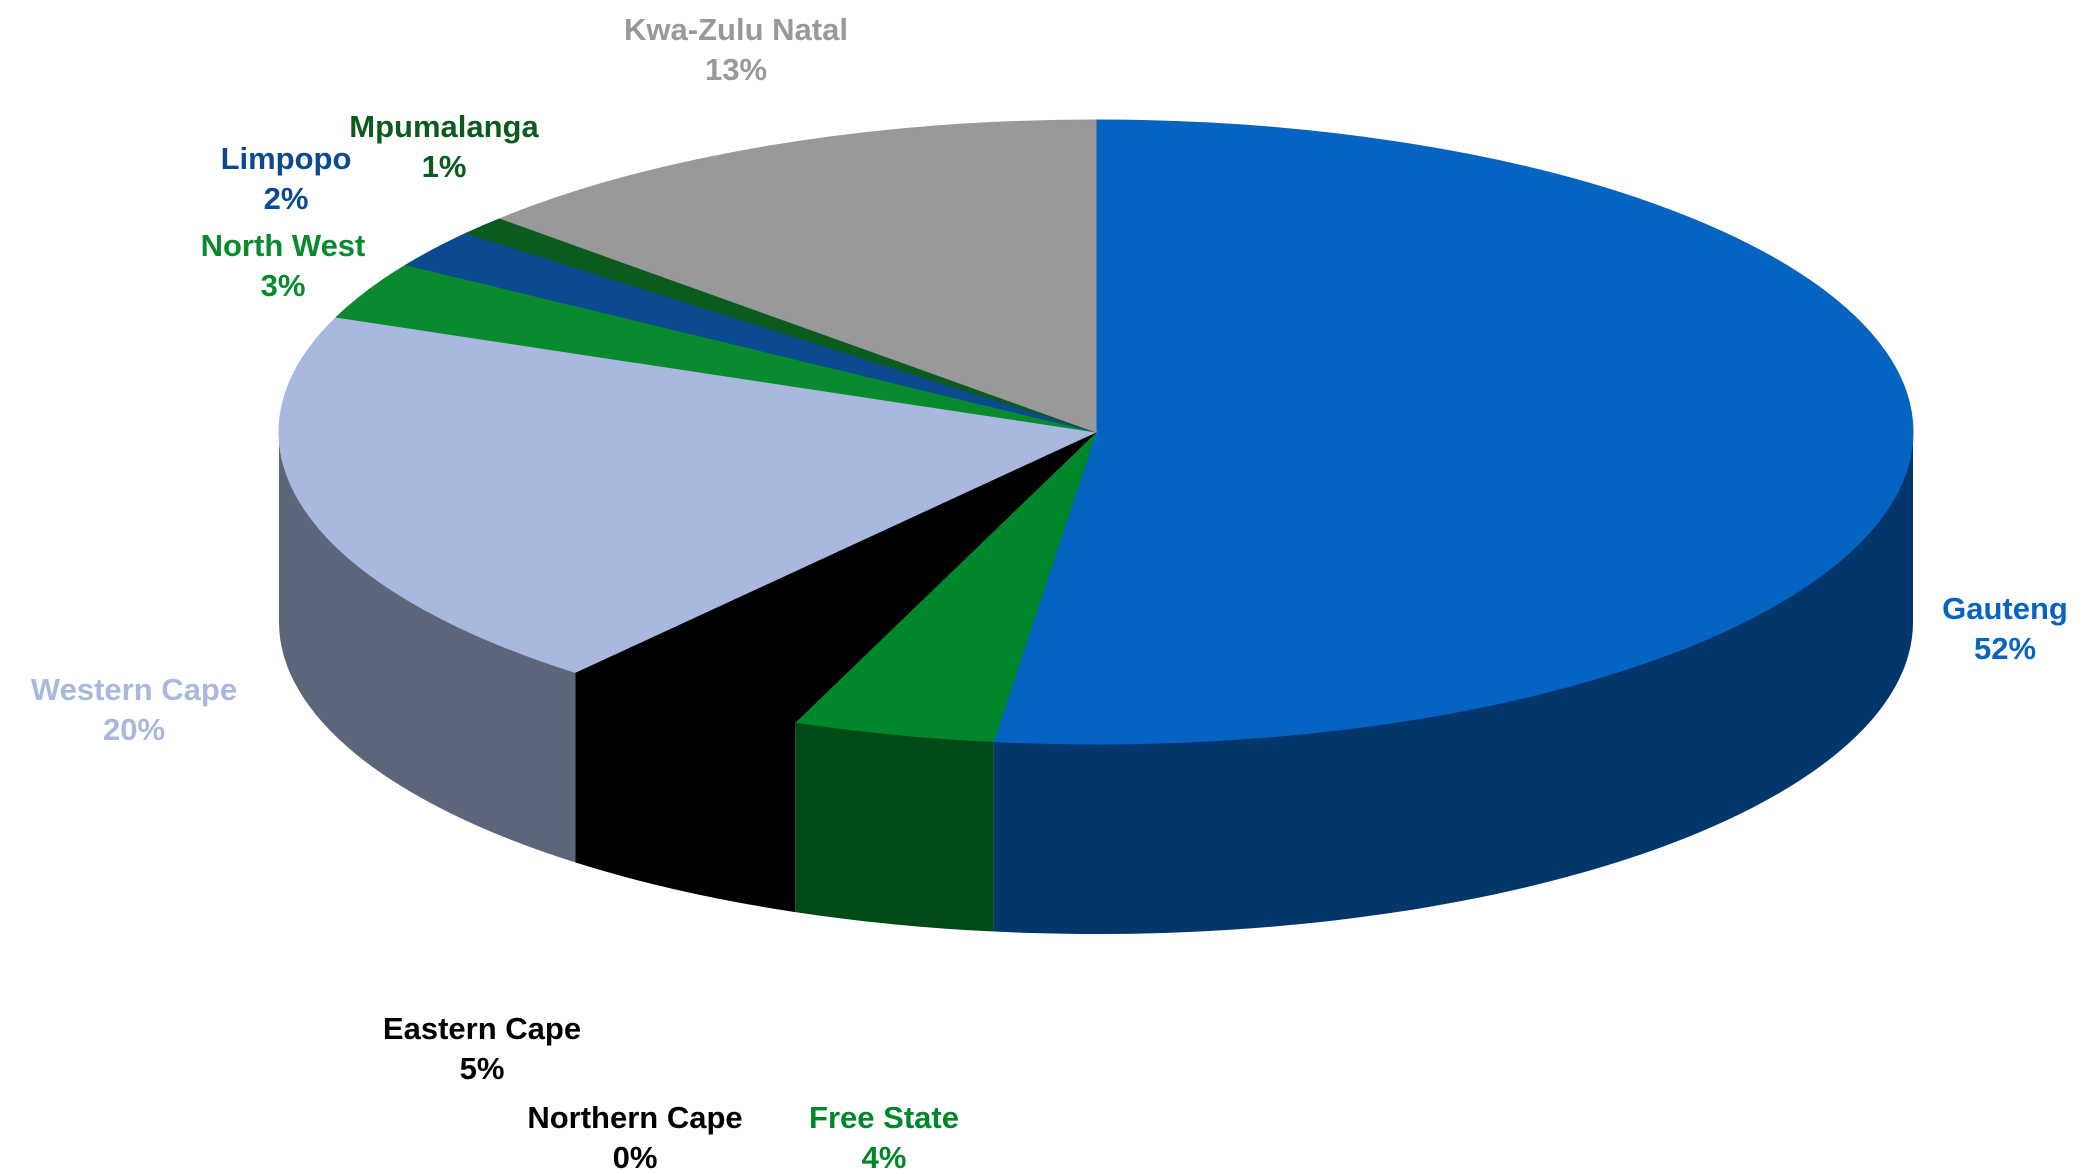 The image size is (2082, 1174). I want to click on slice-label-name: Gauteng, so click(2005, 608).